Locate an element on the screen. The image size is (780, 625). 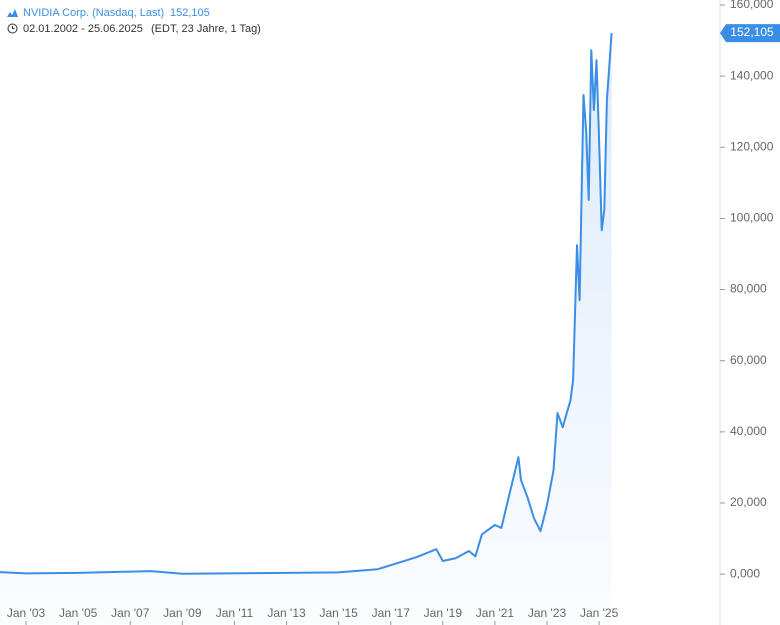
clock-hands is located at coordinates (13, 27).